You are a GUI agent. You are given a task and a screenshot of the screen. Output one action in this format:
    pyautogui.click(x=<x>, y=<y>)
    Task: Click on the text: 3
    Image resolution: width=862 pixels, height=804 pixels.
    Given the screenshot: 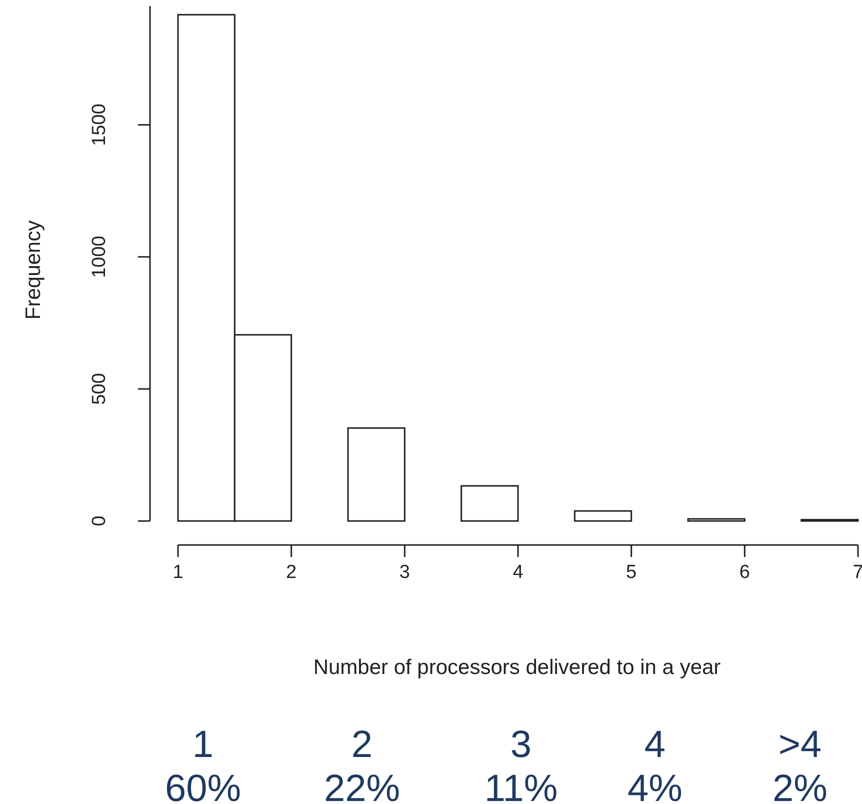 What is the action you would take?
    pyautogui.click(x=521, y=745)
    